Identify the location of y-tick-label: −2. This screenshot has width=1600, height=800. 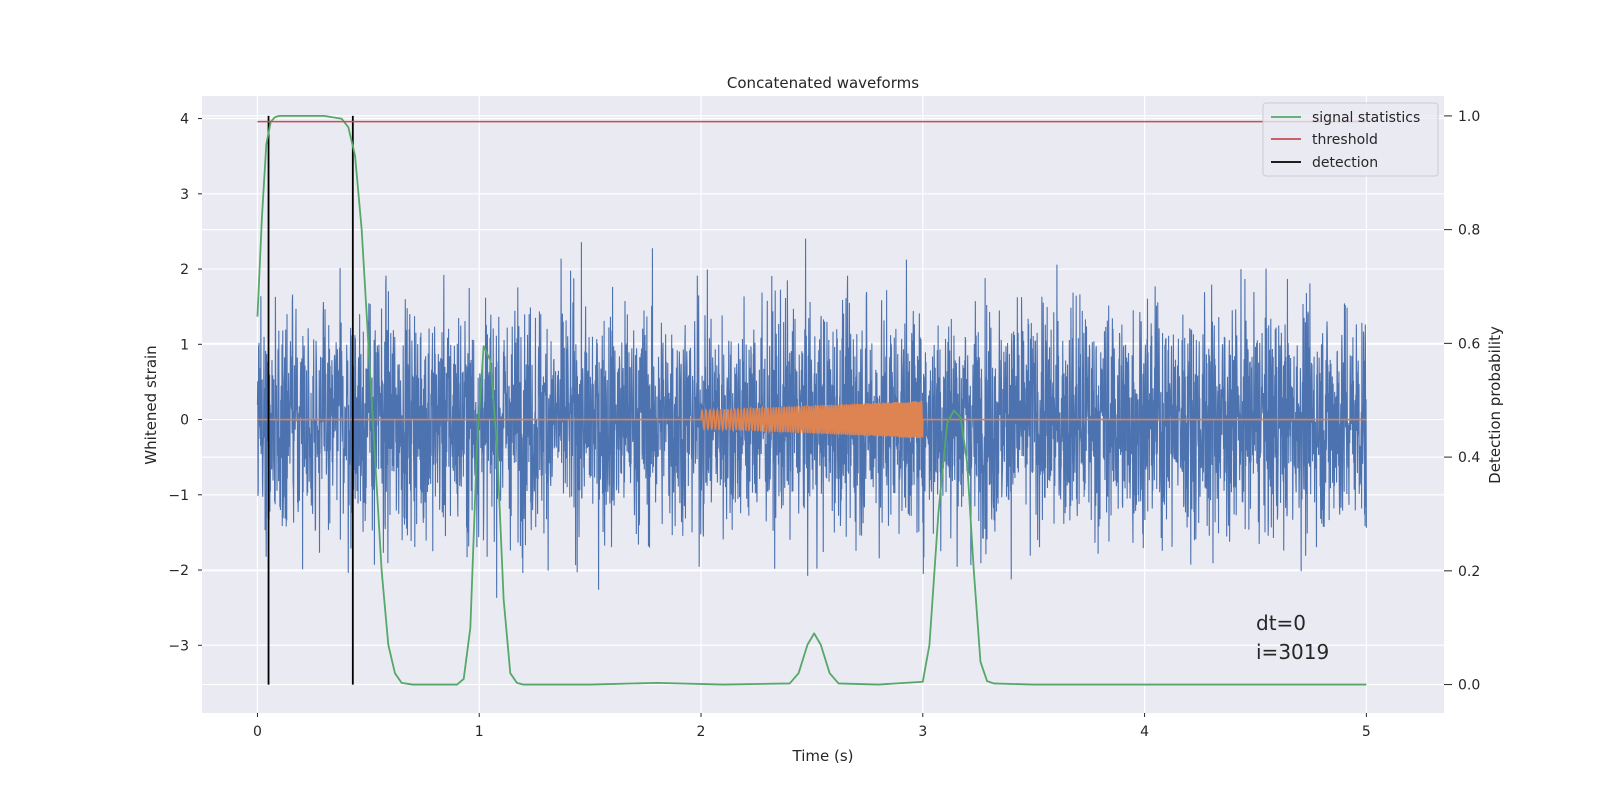
(178, 571).